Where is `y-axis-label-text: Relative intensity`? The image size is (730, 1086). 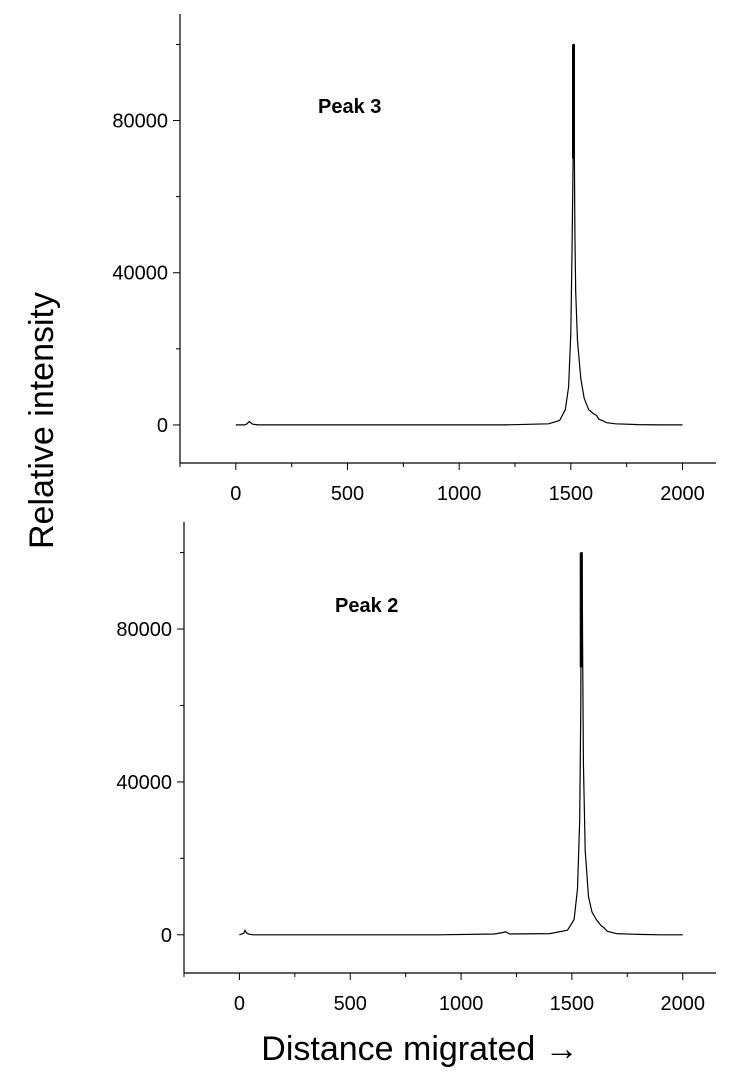
y-axis-label-text: Relative intensity is located at coordinates (41, 420).